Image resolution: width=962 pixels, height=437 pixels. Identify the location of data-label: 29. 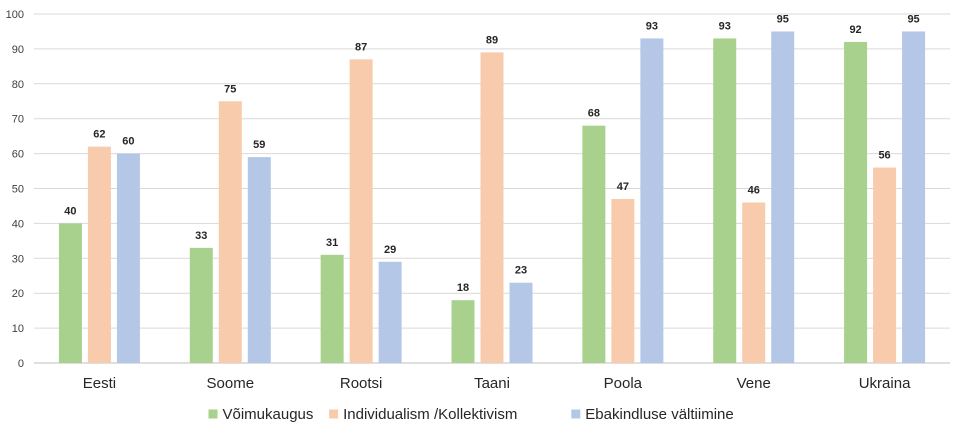
(390, 250).